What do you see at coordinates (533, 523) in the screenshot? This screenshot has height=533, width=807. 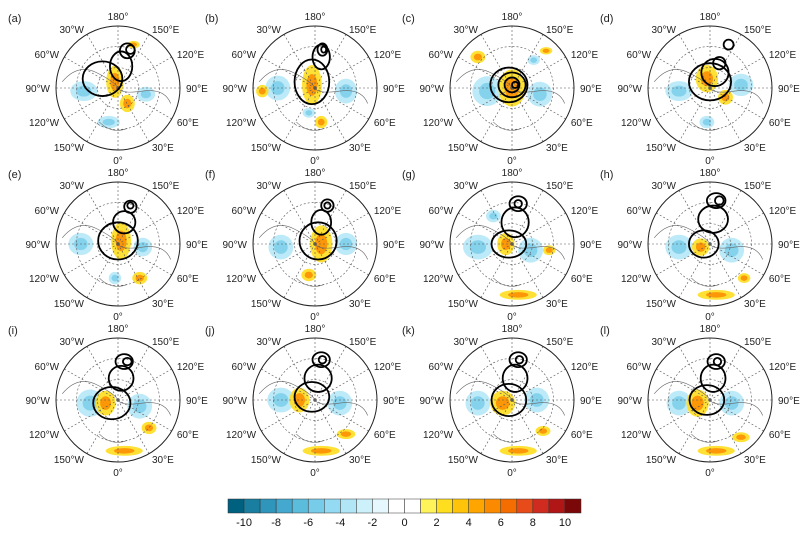 I see `colorbar-tick-label: 8` at bounding box center [533, 523].